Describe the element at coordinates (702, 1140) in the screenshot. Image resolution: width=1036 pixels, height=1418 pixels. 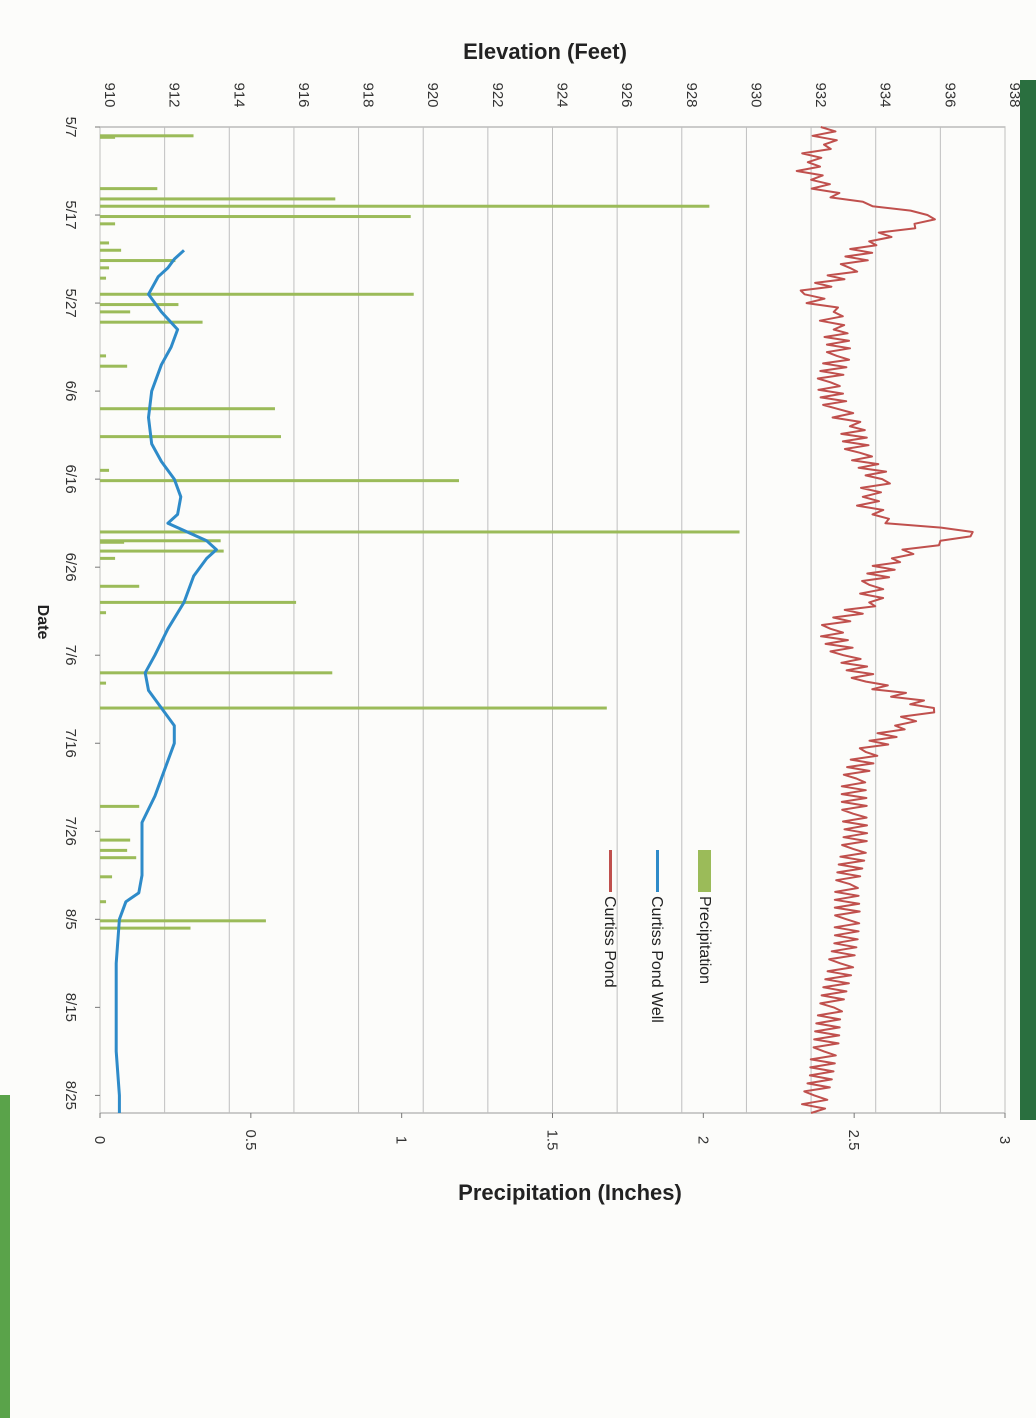
I see `precipitation-tick-label: 2` at that location.